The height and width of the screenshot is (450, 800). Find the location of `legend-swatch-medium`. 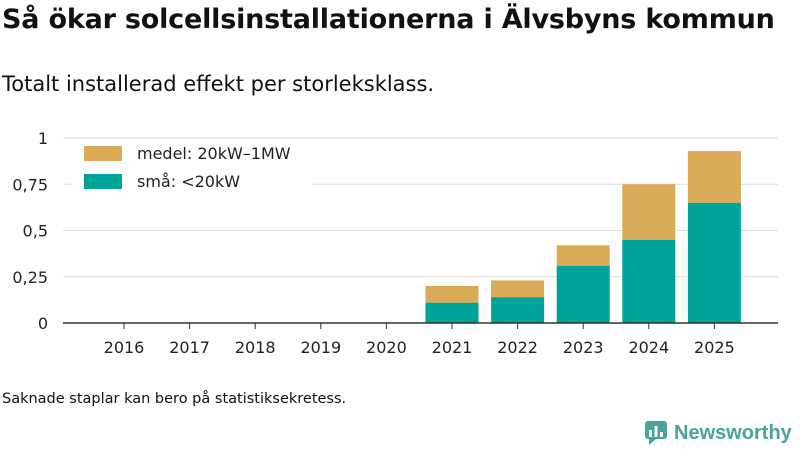

legend-swatch-medium is located at coordinates (103, 153).